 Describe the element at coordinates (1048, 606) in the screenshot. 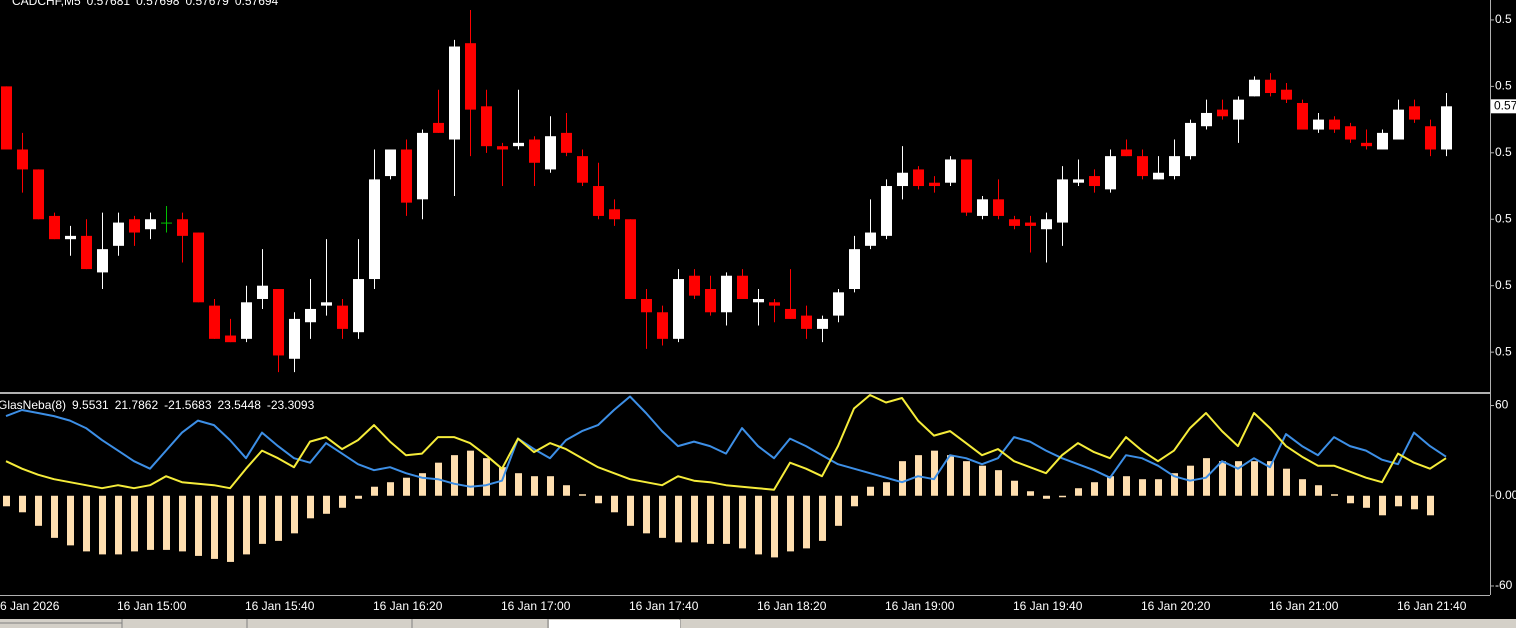

I see `x-tick-label: 16 Jan 19:40` at that location.